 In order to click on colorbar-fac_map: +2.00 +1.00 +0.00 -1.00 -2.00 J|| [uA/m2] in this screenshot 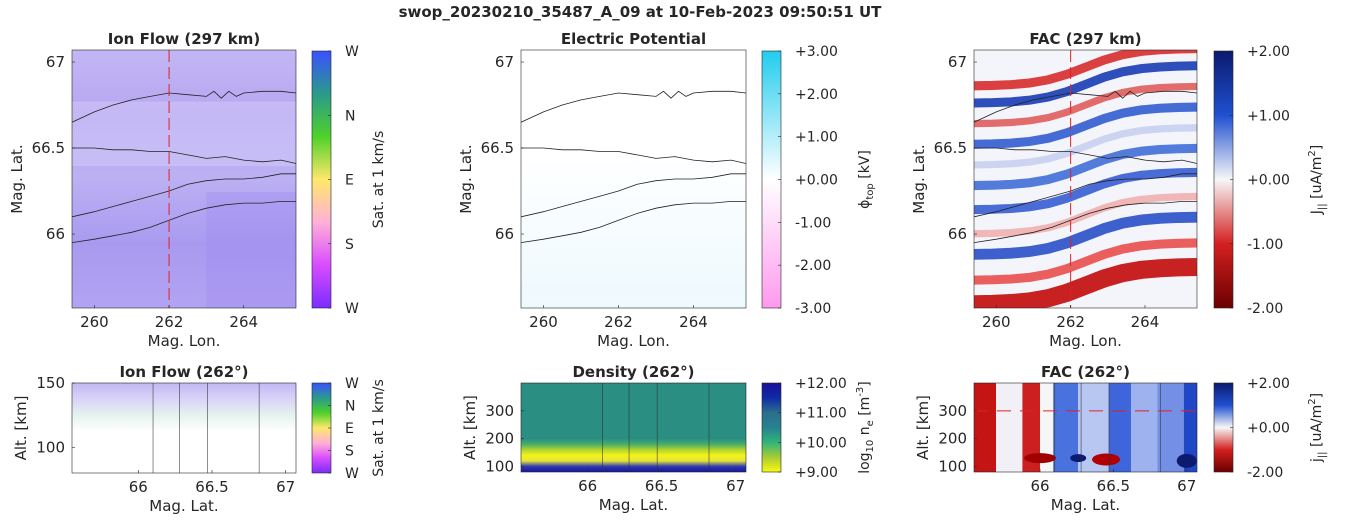, I will do `click(1270, 180)`.